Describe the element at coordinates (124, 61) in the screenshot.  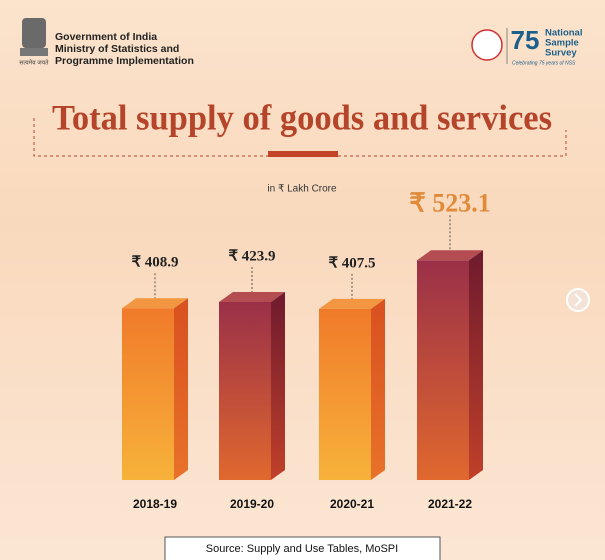
I see `header-text: Programme Implementation` at that location.